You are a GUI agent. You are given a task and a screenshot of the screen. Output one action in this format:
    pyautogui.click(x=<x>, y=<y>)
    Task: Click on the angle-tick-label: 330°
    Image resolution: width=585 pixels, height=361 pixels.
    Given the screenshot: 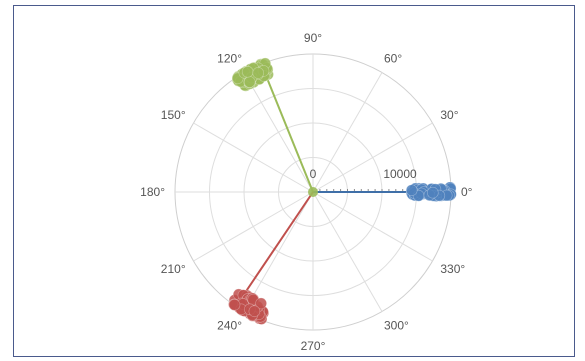 What is the action you would take?
    pyautogui.click(x=452, y=269)
    